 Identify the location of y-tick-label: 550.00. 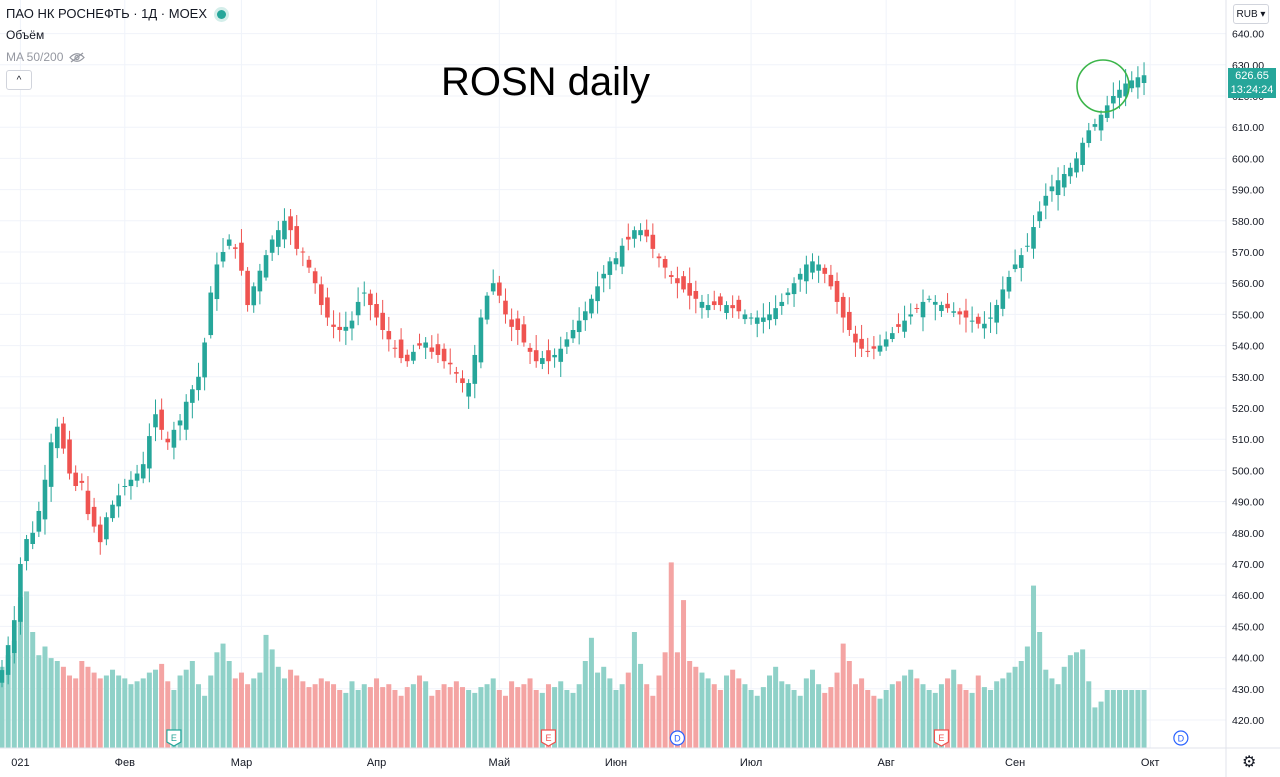
(1248, 315).